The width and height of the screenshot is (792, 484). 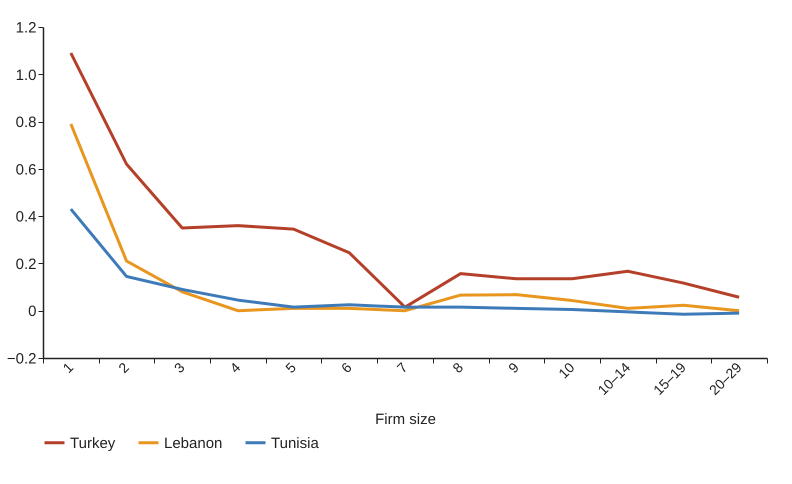 What do you see at coordinates (93, 443) in the screenshot?
I see `legend-label: Turkey` at bounding box center [93, 443].